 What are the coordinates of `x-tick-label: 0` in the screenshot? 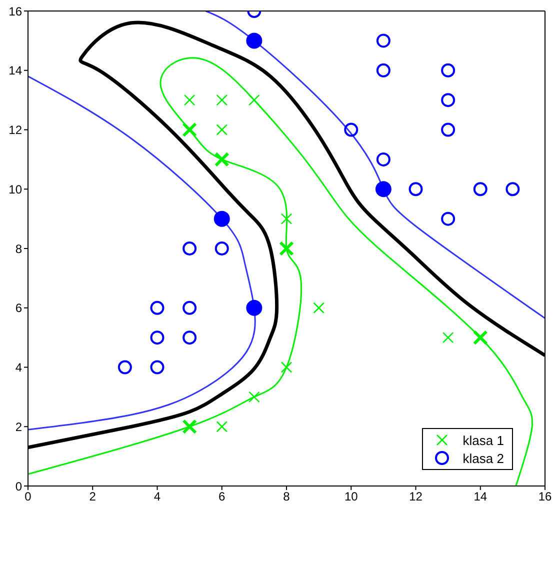 It's located at (28, 497).